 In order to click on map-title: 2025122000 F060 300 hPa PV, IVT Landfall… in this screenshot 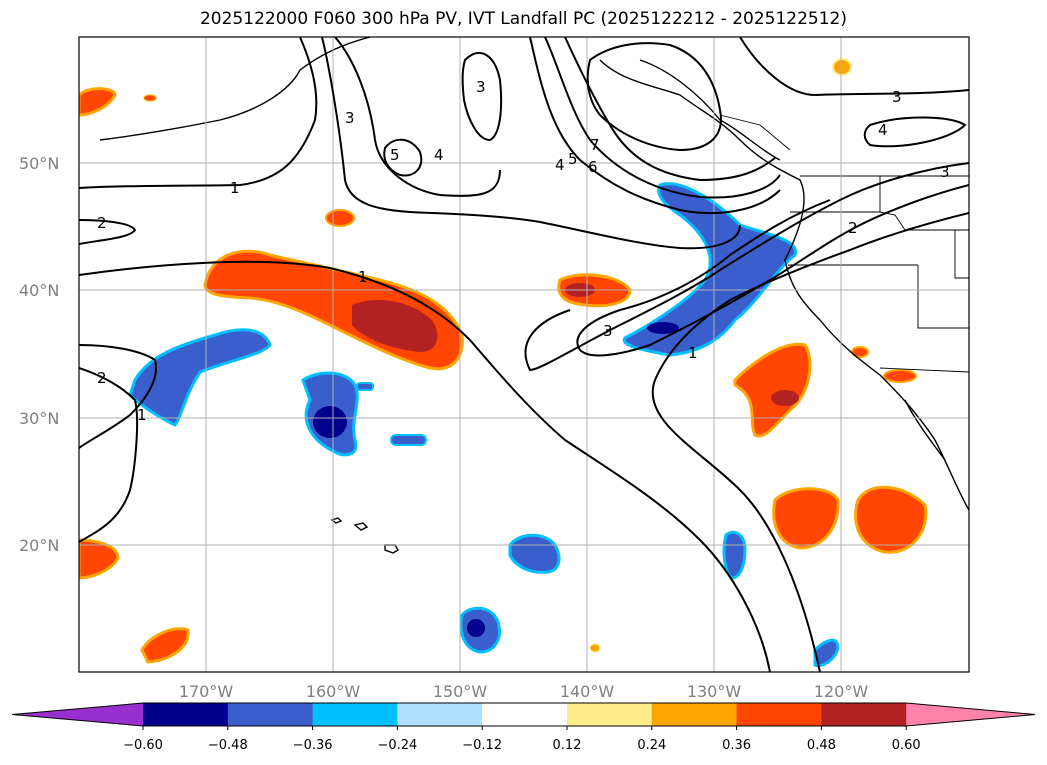, I will do `click(523, 19)`.